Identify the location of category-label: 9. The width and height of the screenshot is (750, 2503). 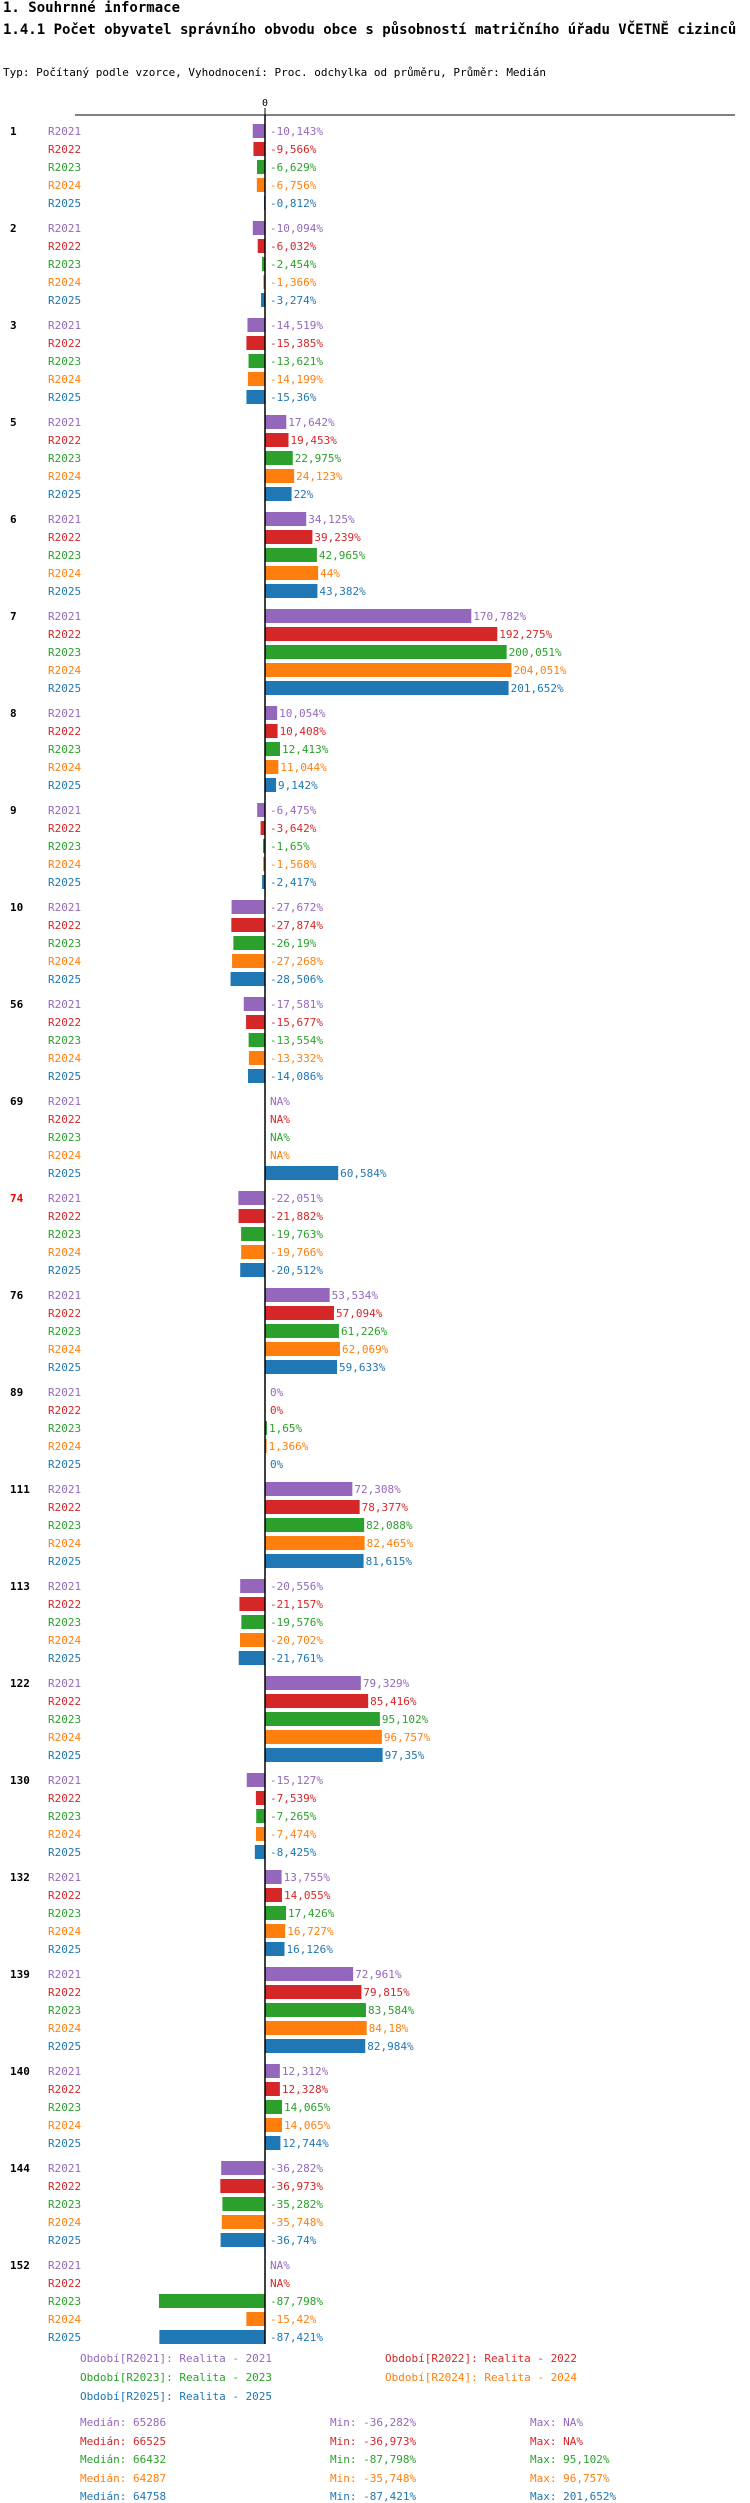
(13, 810).